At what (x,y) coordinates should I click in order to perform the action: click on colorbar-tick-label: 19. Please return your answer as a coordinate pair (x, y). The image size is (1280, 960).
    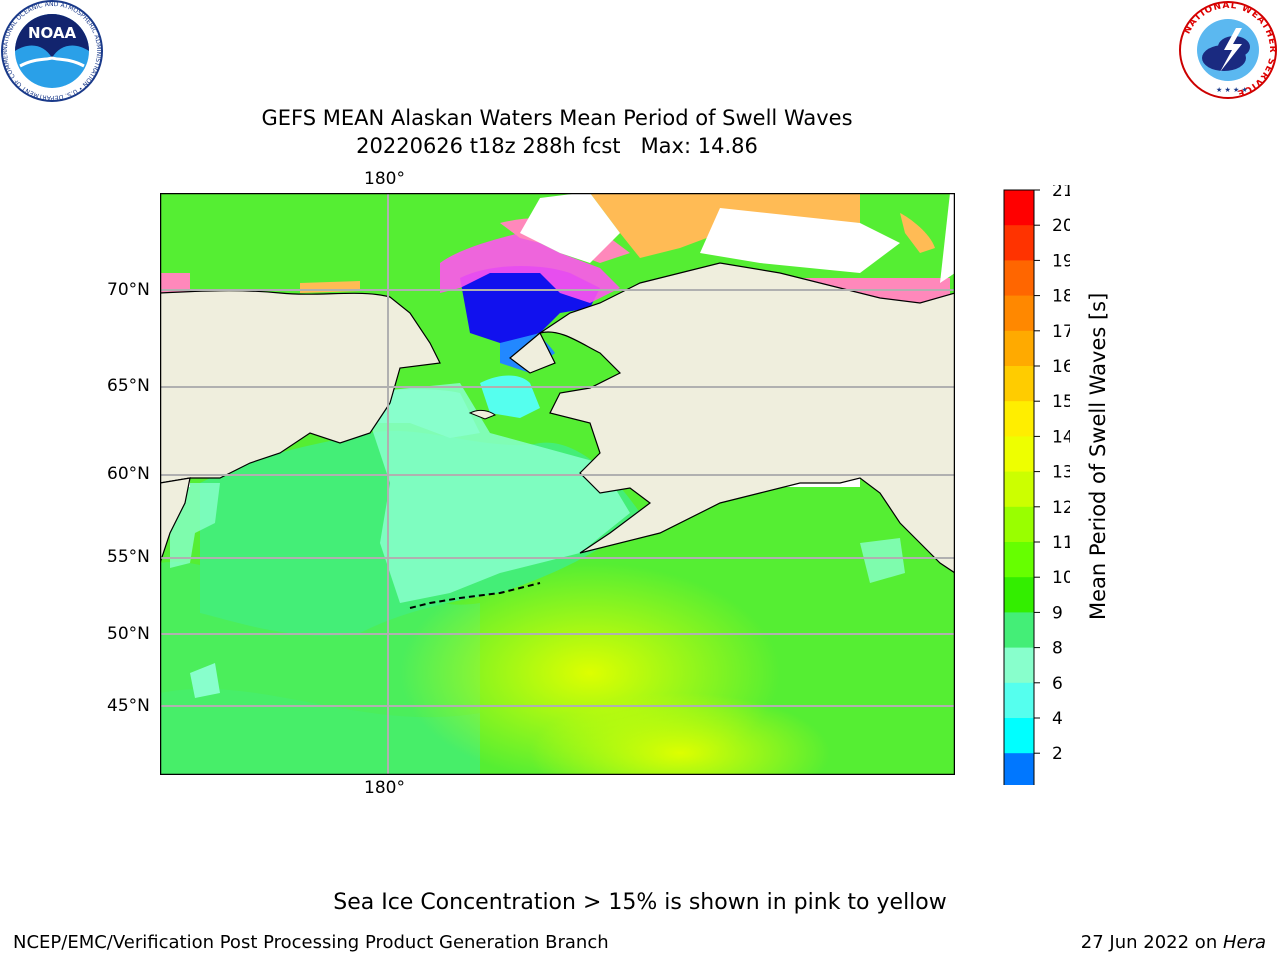
    Looking at the image, I should click on (1061, 261).